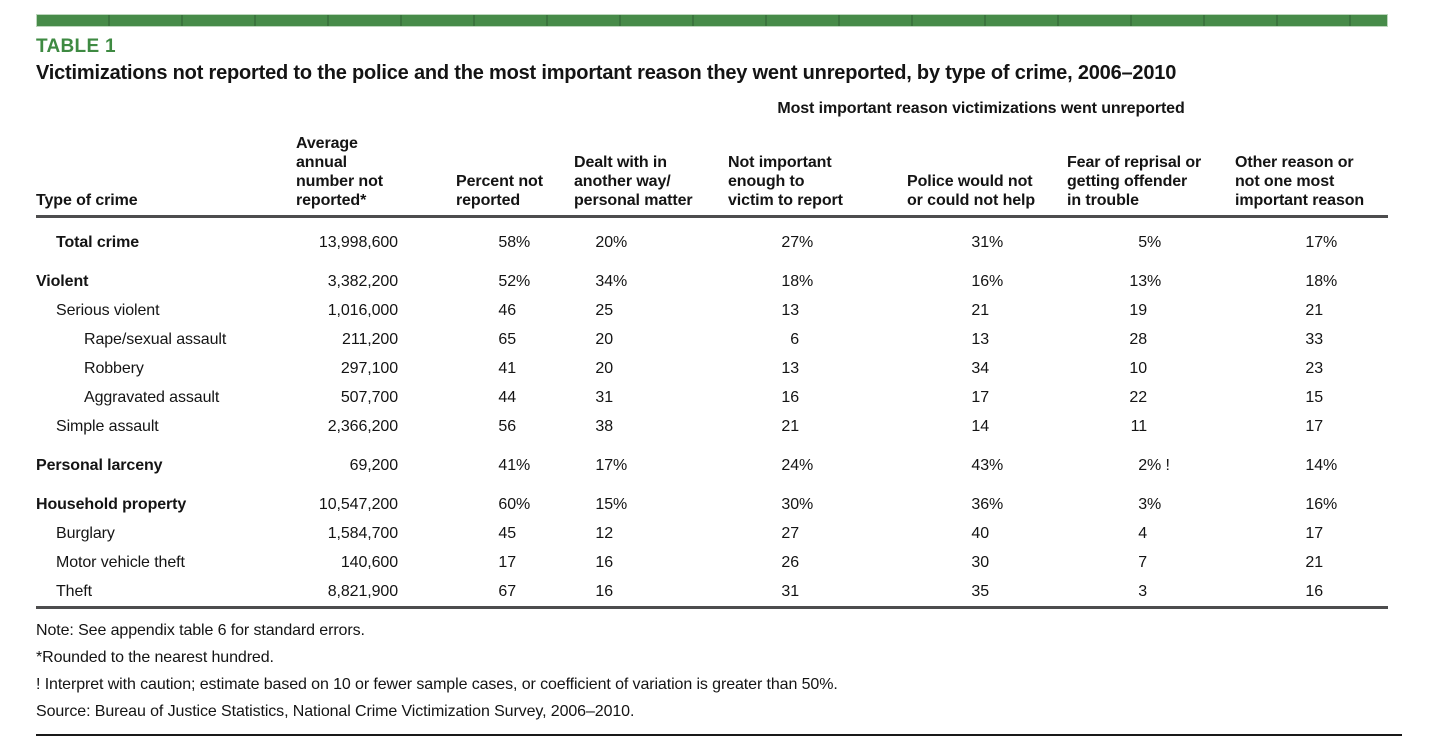 This screenshot has width=1430, height=736. I want to click on value-cell: 8,821,900, so click(351, 593).